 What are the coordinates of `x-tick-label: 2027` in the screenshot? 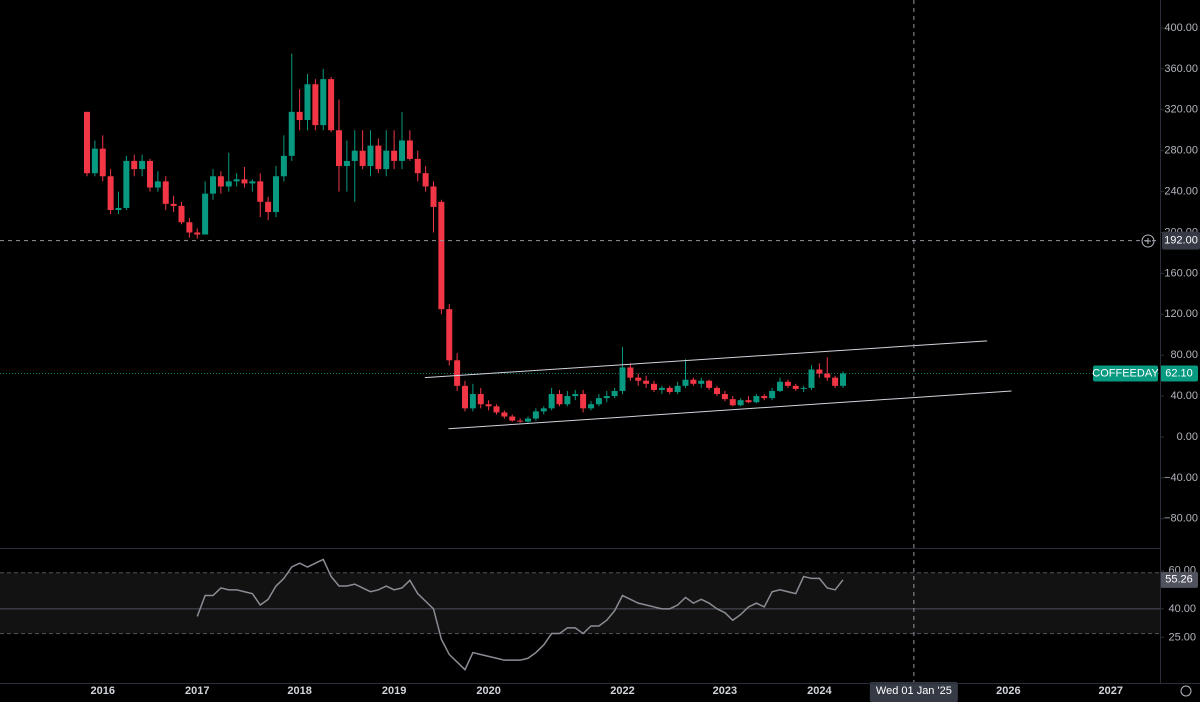 It's located at (1111, 691).